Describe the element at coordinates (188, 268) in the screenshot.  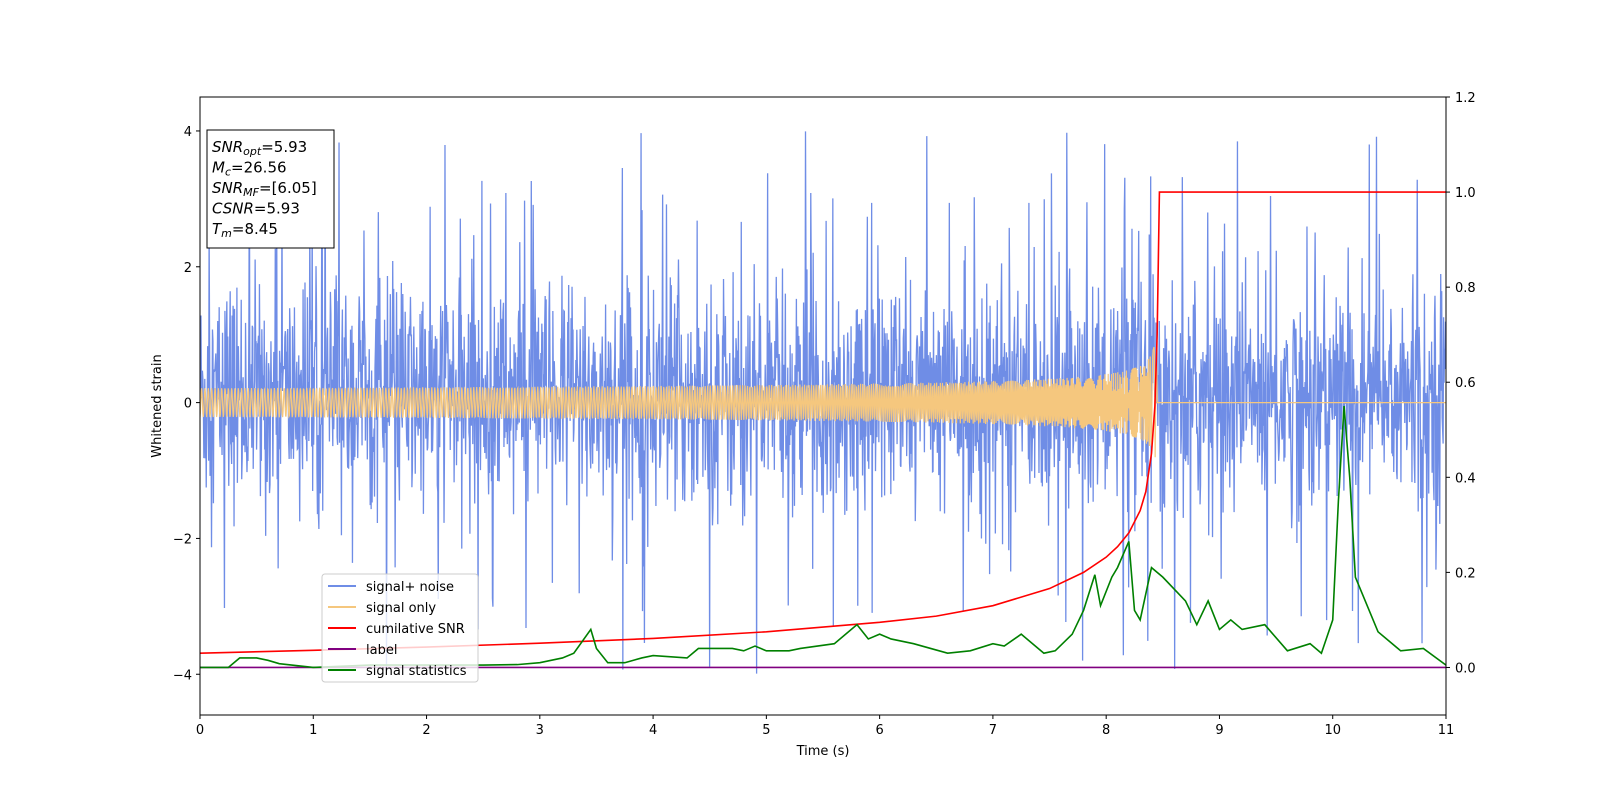
I see `y-left-tick-label: 2` at that location.